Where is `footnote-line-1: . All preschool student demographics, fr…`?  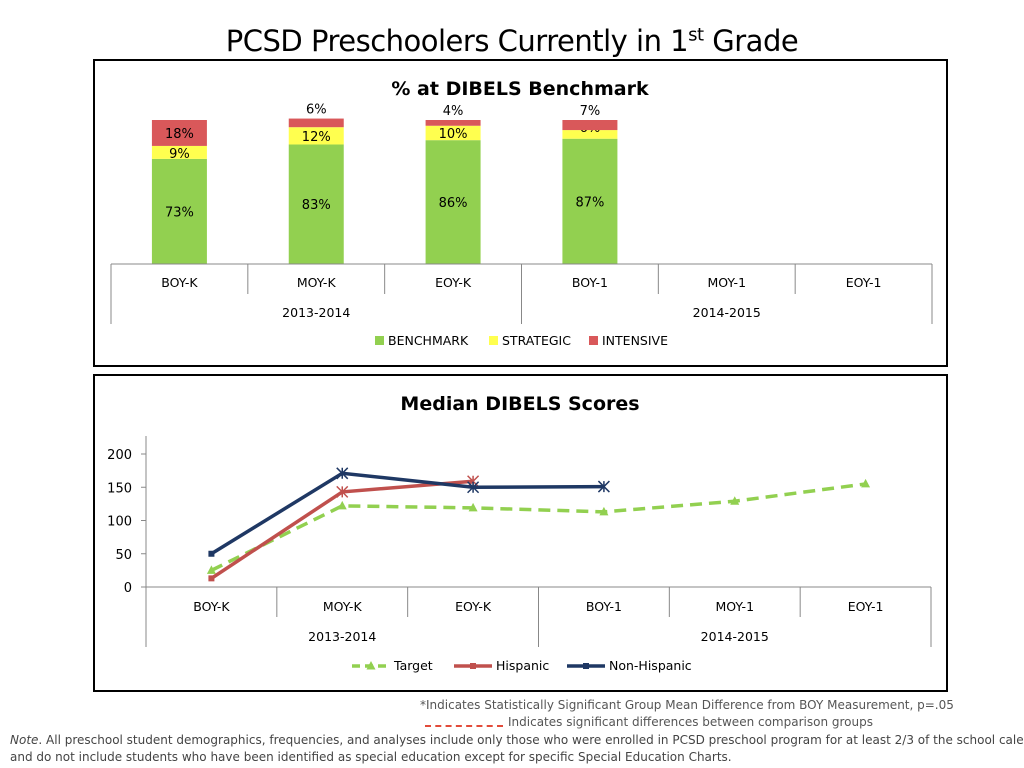
footnote-line-1: . All preschool student demographics, fr… is located at coordinates (531, 740).